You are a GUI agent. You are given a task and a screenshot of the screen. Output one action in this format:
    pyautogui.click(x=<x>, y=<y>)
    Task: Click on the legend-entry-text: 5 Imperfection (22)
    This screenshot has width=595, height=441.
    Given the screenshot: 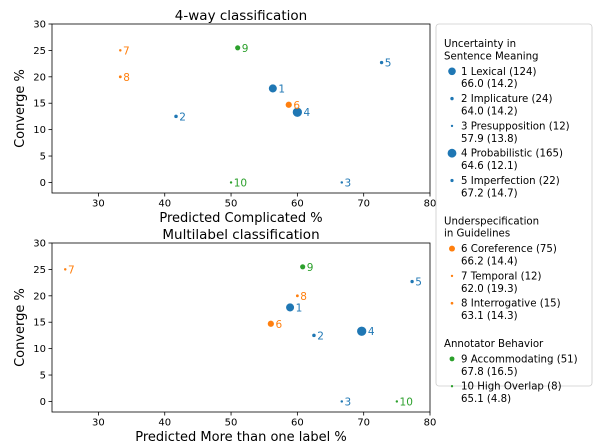 What is the action you would take?
    pyautogui.click(x=510, y=181)
    